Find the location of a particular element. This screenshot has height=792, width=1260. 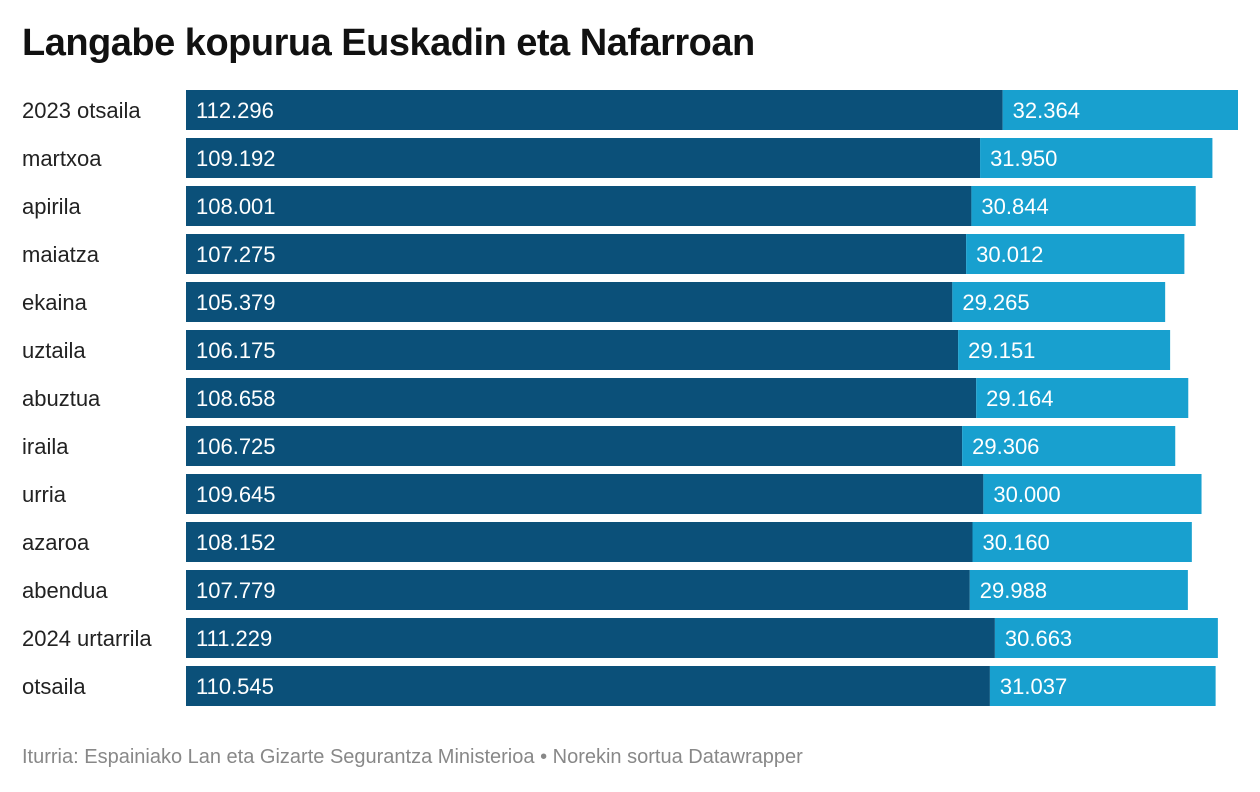

data-label-series-1: 107.779 is located at coordinates (236, 590).